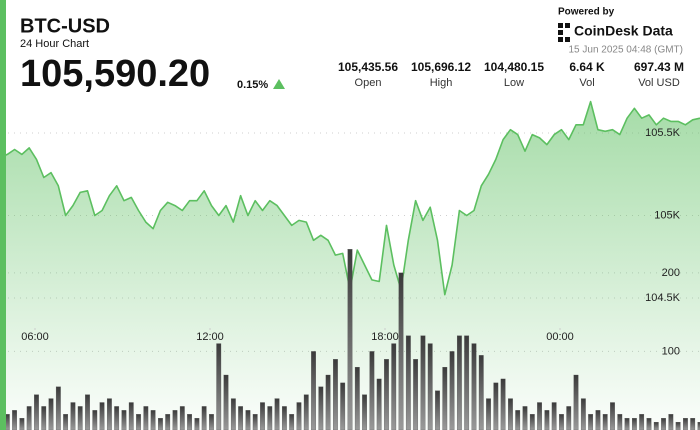 The width and height of the screenshot is (700, 430). I want to click on stat-value: 105,435.56, so click(368, 67).